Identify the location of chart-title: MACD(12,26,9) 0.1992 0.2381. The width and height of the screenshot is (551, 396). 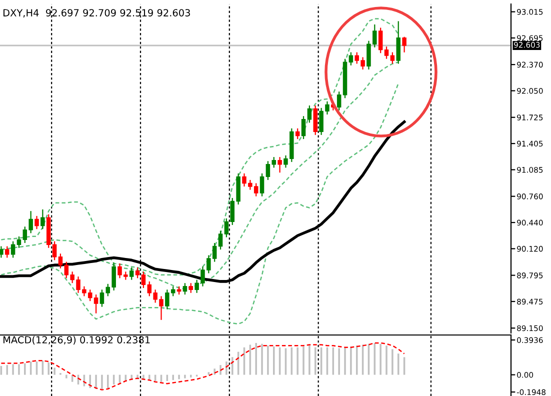
(77, 340).